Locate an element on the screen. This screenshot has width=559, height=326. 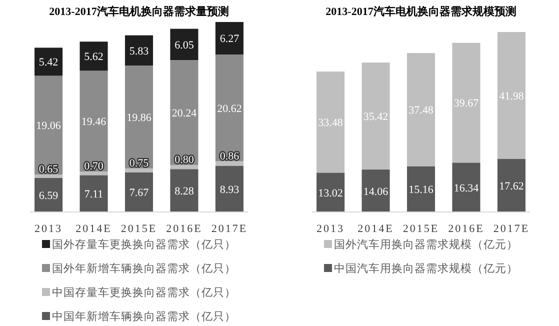
data-label: 0.75 is located at coordinates (139, 163).